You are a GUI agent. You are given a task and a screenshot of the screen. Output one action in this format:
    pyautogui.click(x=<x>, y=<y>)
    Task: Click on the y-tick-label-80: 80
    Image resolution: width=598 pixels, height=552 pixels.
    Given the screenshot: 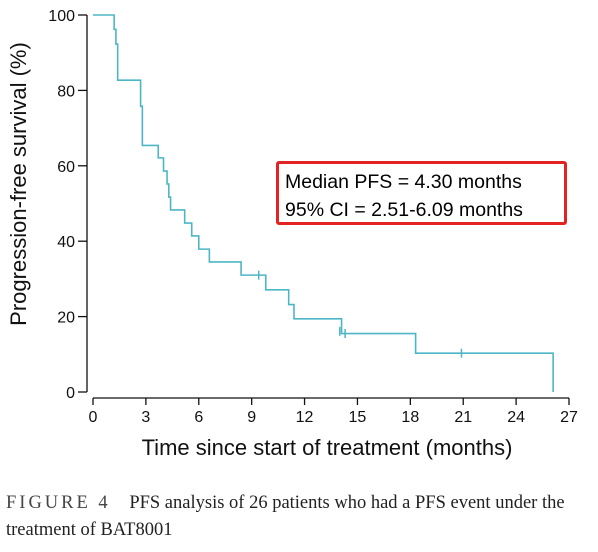 What is the action you would take?
    pyautogui.click(x=66, y=91)
    